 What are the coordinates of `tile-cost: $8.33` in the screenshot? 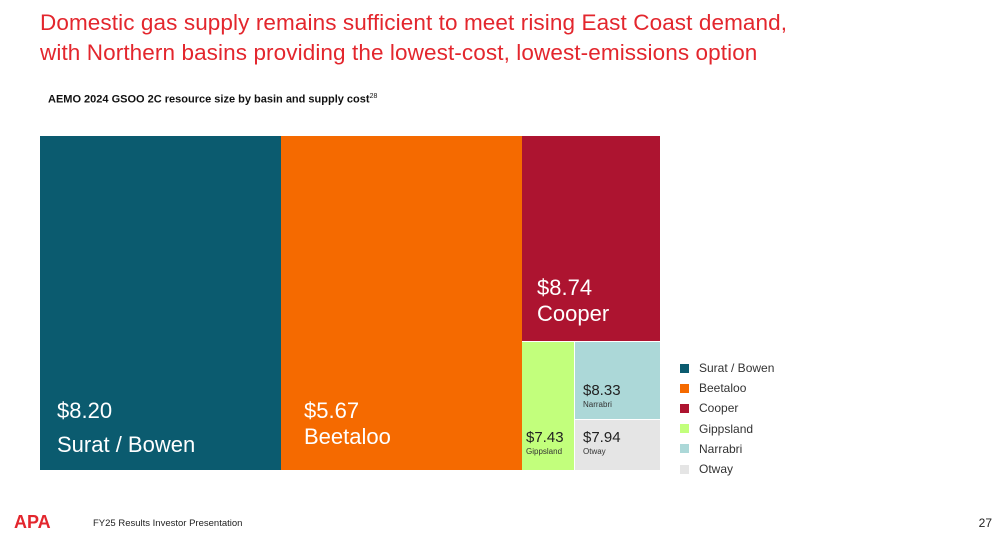 It's located at (602, 390).